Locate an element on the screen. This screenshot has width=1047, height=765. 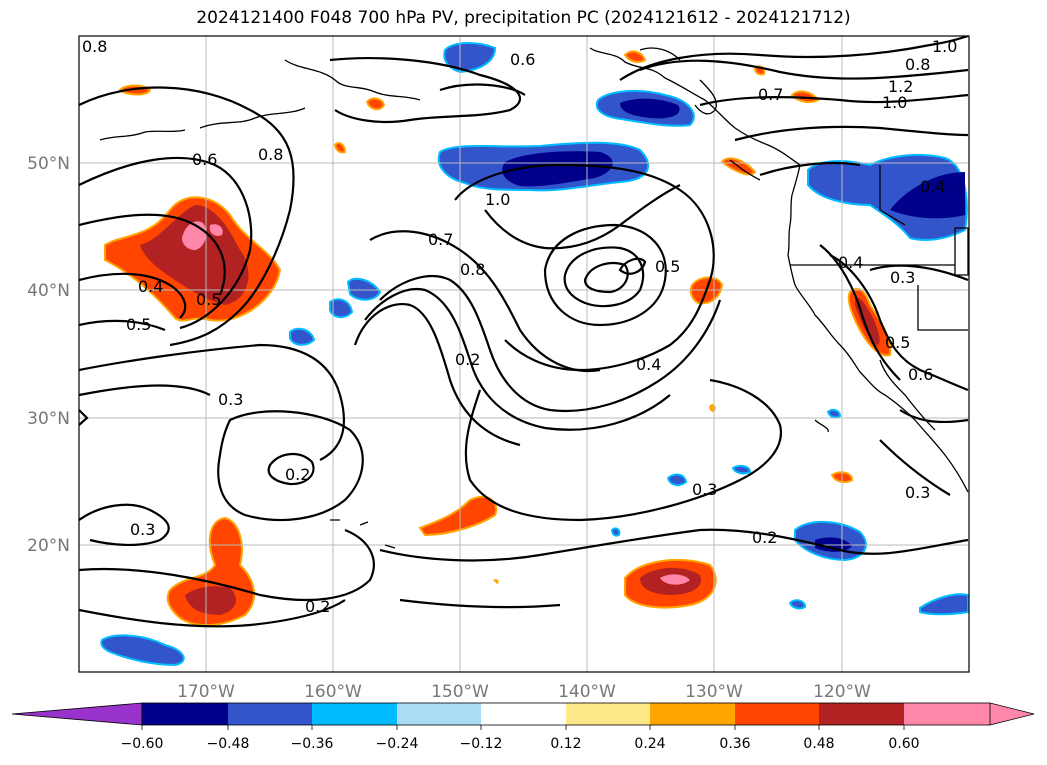
lon-label: 170°W is located at coordinates (206, 692).